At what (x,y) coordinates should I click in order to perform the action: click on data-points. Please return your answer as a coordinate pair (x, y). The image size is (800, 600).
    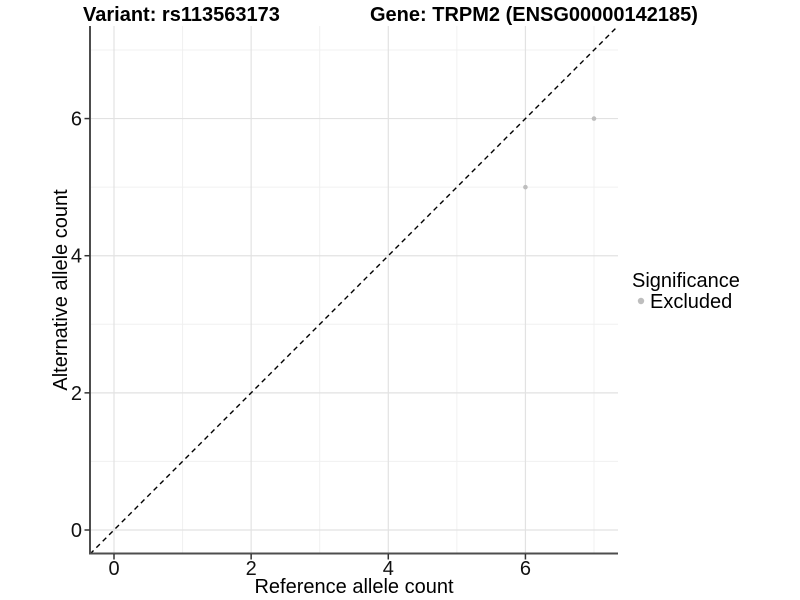
    Looking at the image, I should click on (560, 153).